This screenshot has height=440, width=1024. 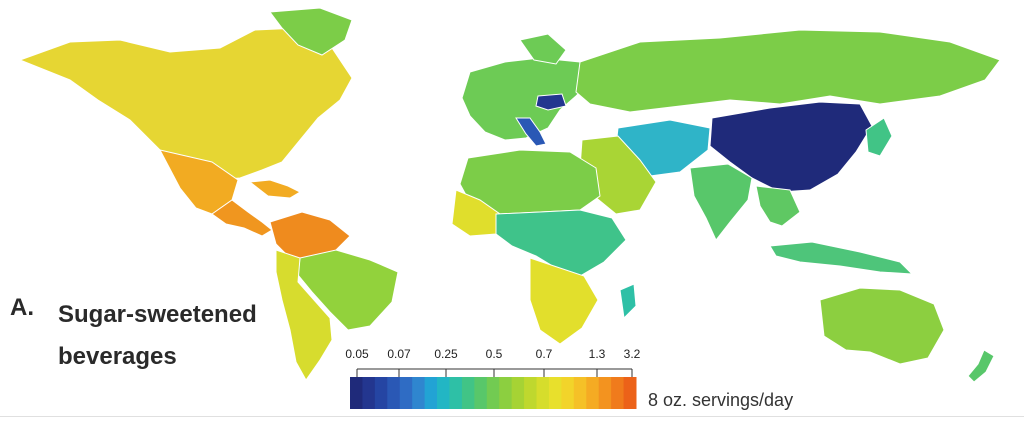 What do you see at coordinates (551, 102) in the screenshot?
I see `region-poland` at bounding box center [551, 102].